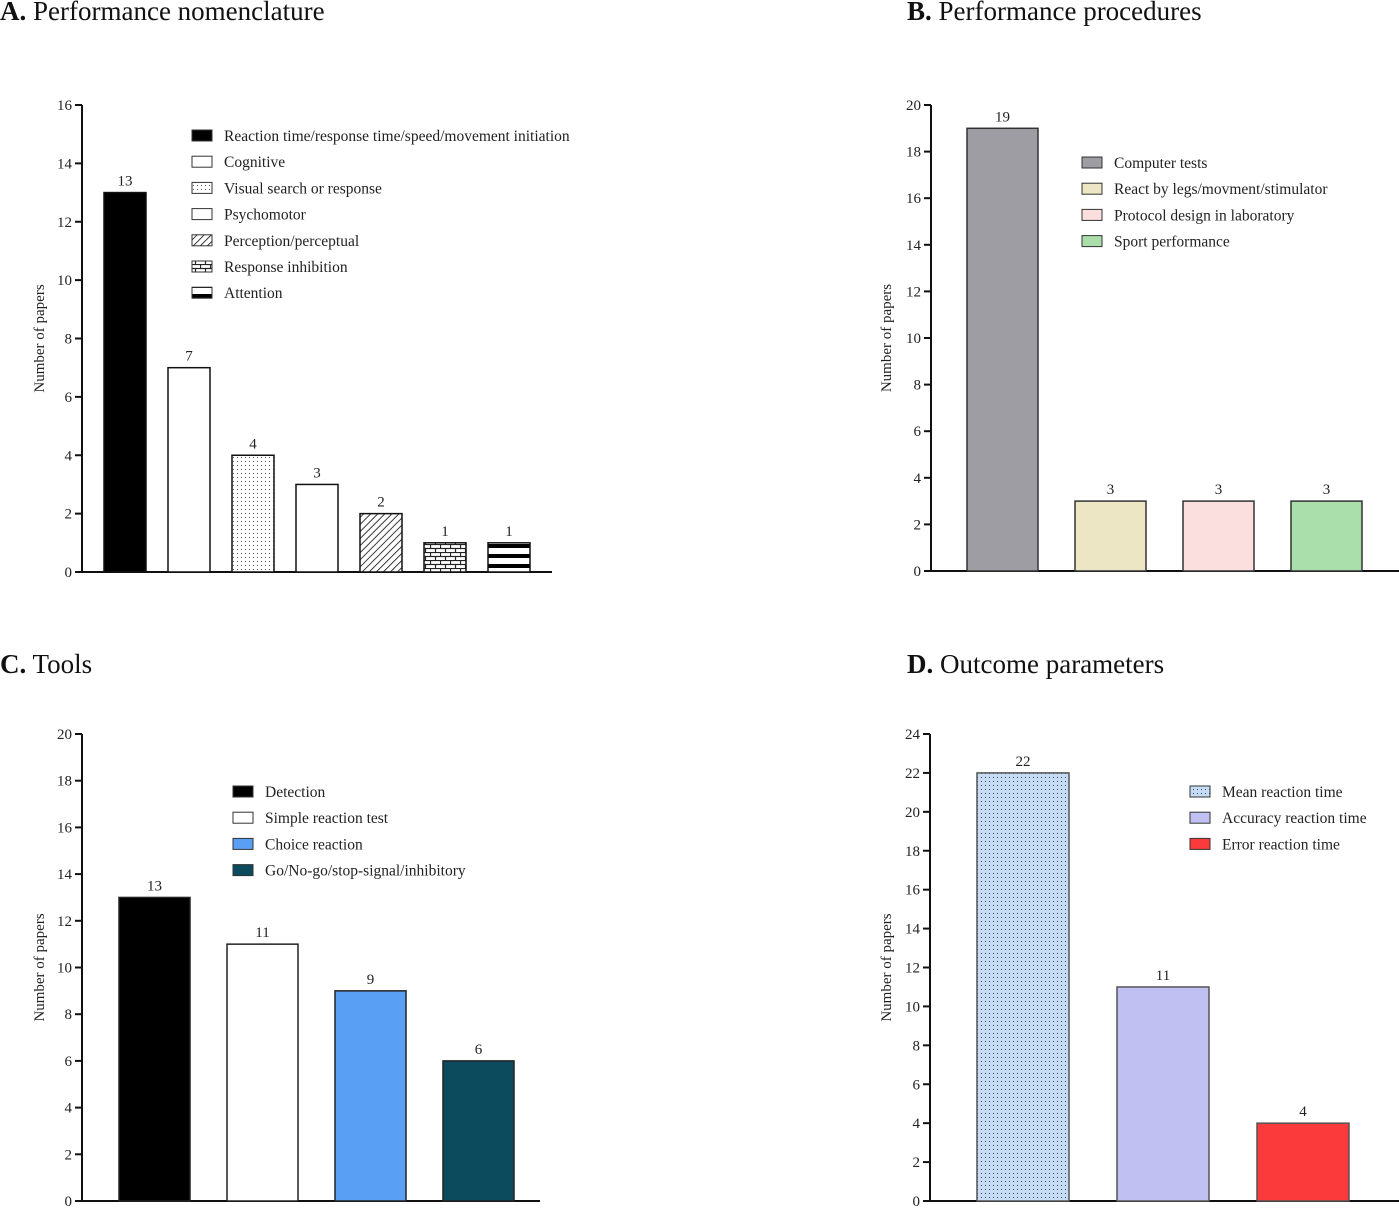 The width and height of the screenshot is (1399, 1208). Describe the element at coordinates (1054, 13) in the screenshot. I see `panel-title-b: B. Performance procedures` at that location.